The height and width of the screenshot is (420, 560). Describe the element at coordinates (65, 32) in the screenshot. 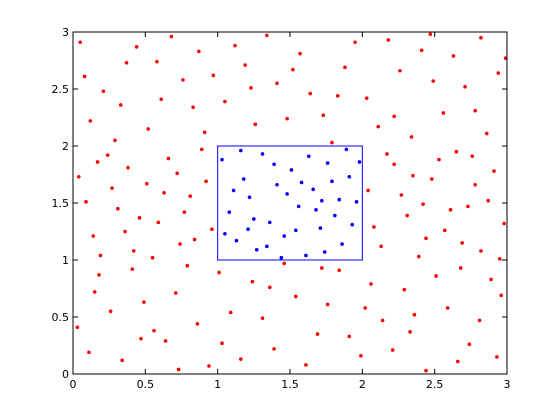

I see `y-tick-label: 3` at that location.